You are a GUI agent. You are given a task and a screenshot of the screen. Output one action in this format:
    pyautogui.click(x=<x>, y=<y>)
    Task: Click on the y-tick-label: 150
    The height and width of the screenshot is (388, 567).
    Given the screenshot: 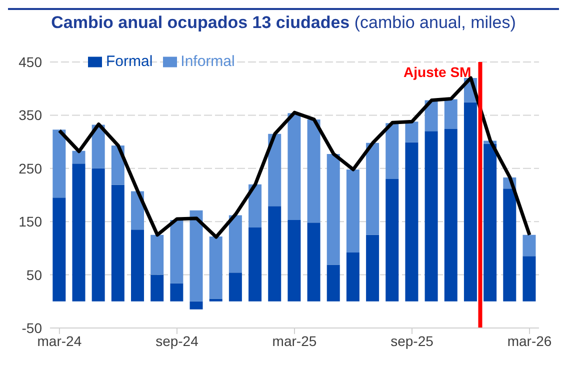 What is the action you would take?
    pyautogui.click(x=30, y=222)
    